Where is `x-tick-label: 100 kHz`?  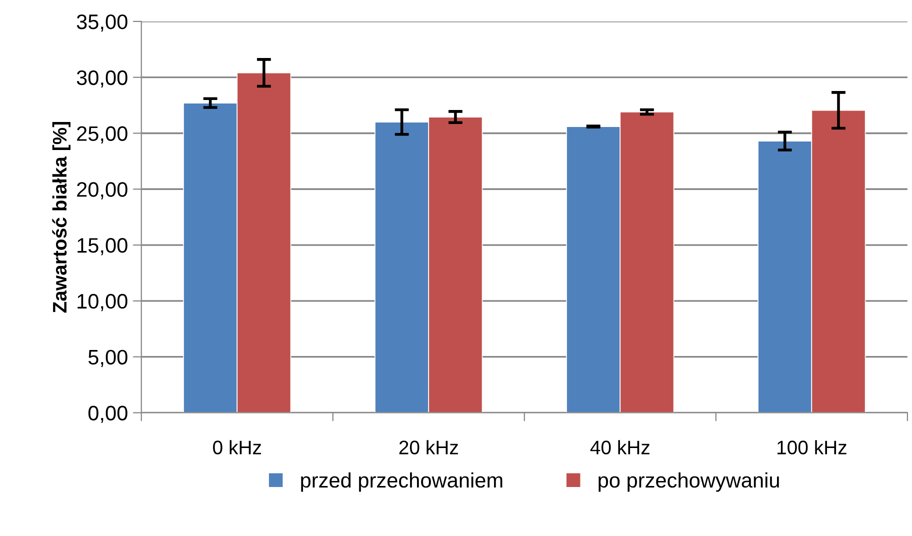 x-tick-label: 100 kHz is located at coordinates (812, 447).